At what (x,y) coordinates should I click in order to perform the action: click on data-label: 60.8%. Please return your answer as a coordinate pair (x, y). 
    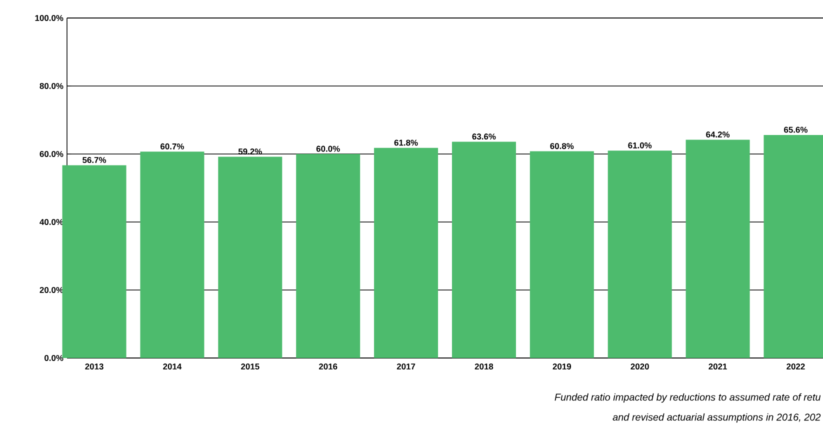
    Looking at the image, I should click on (562, 146).